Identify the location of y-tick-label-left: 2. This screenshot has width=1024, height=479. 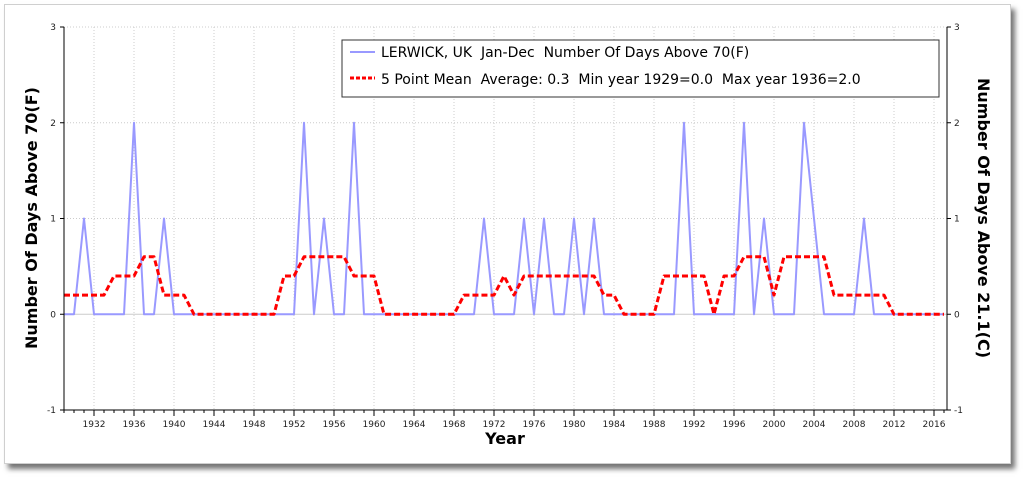
(53, 124).